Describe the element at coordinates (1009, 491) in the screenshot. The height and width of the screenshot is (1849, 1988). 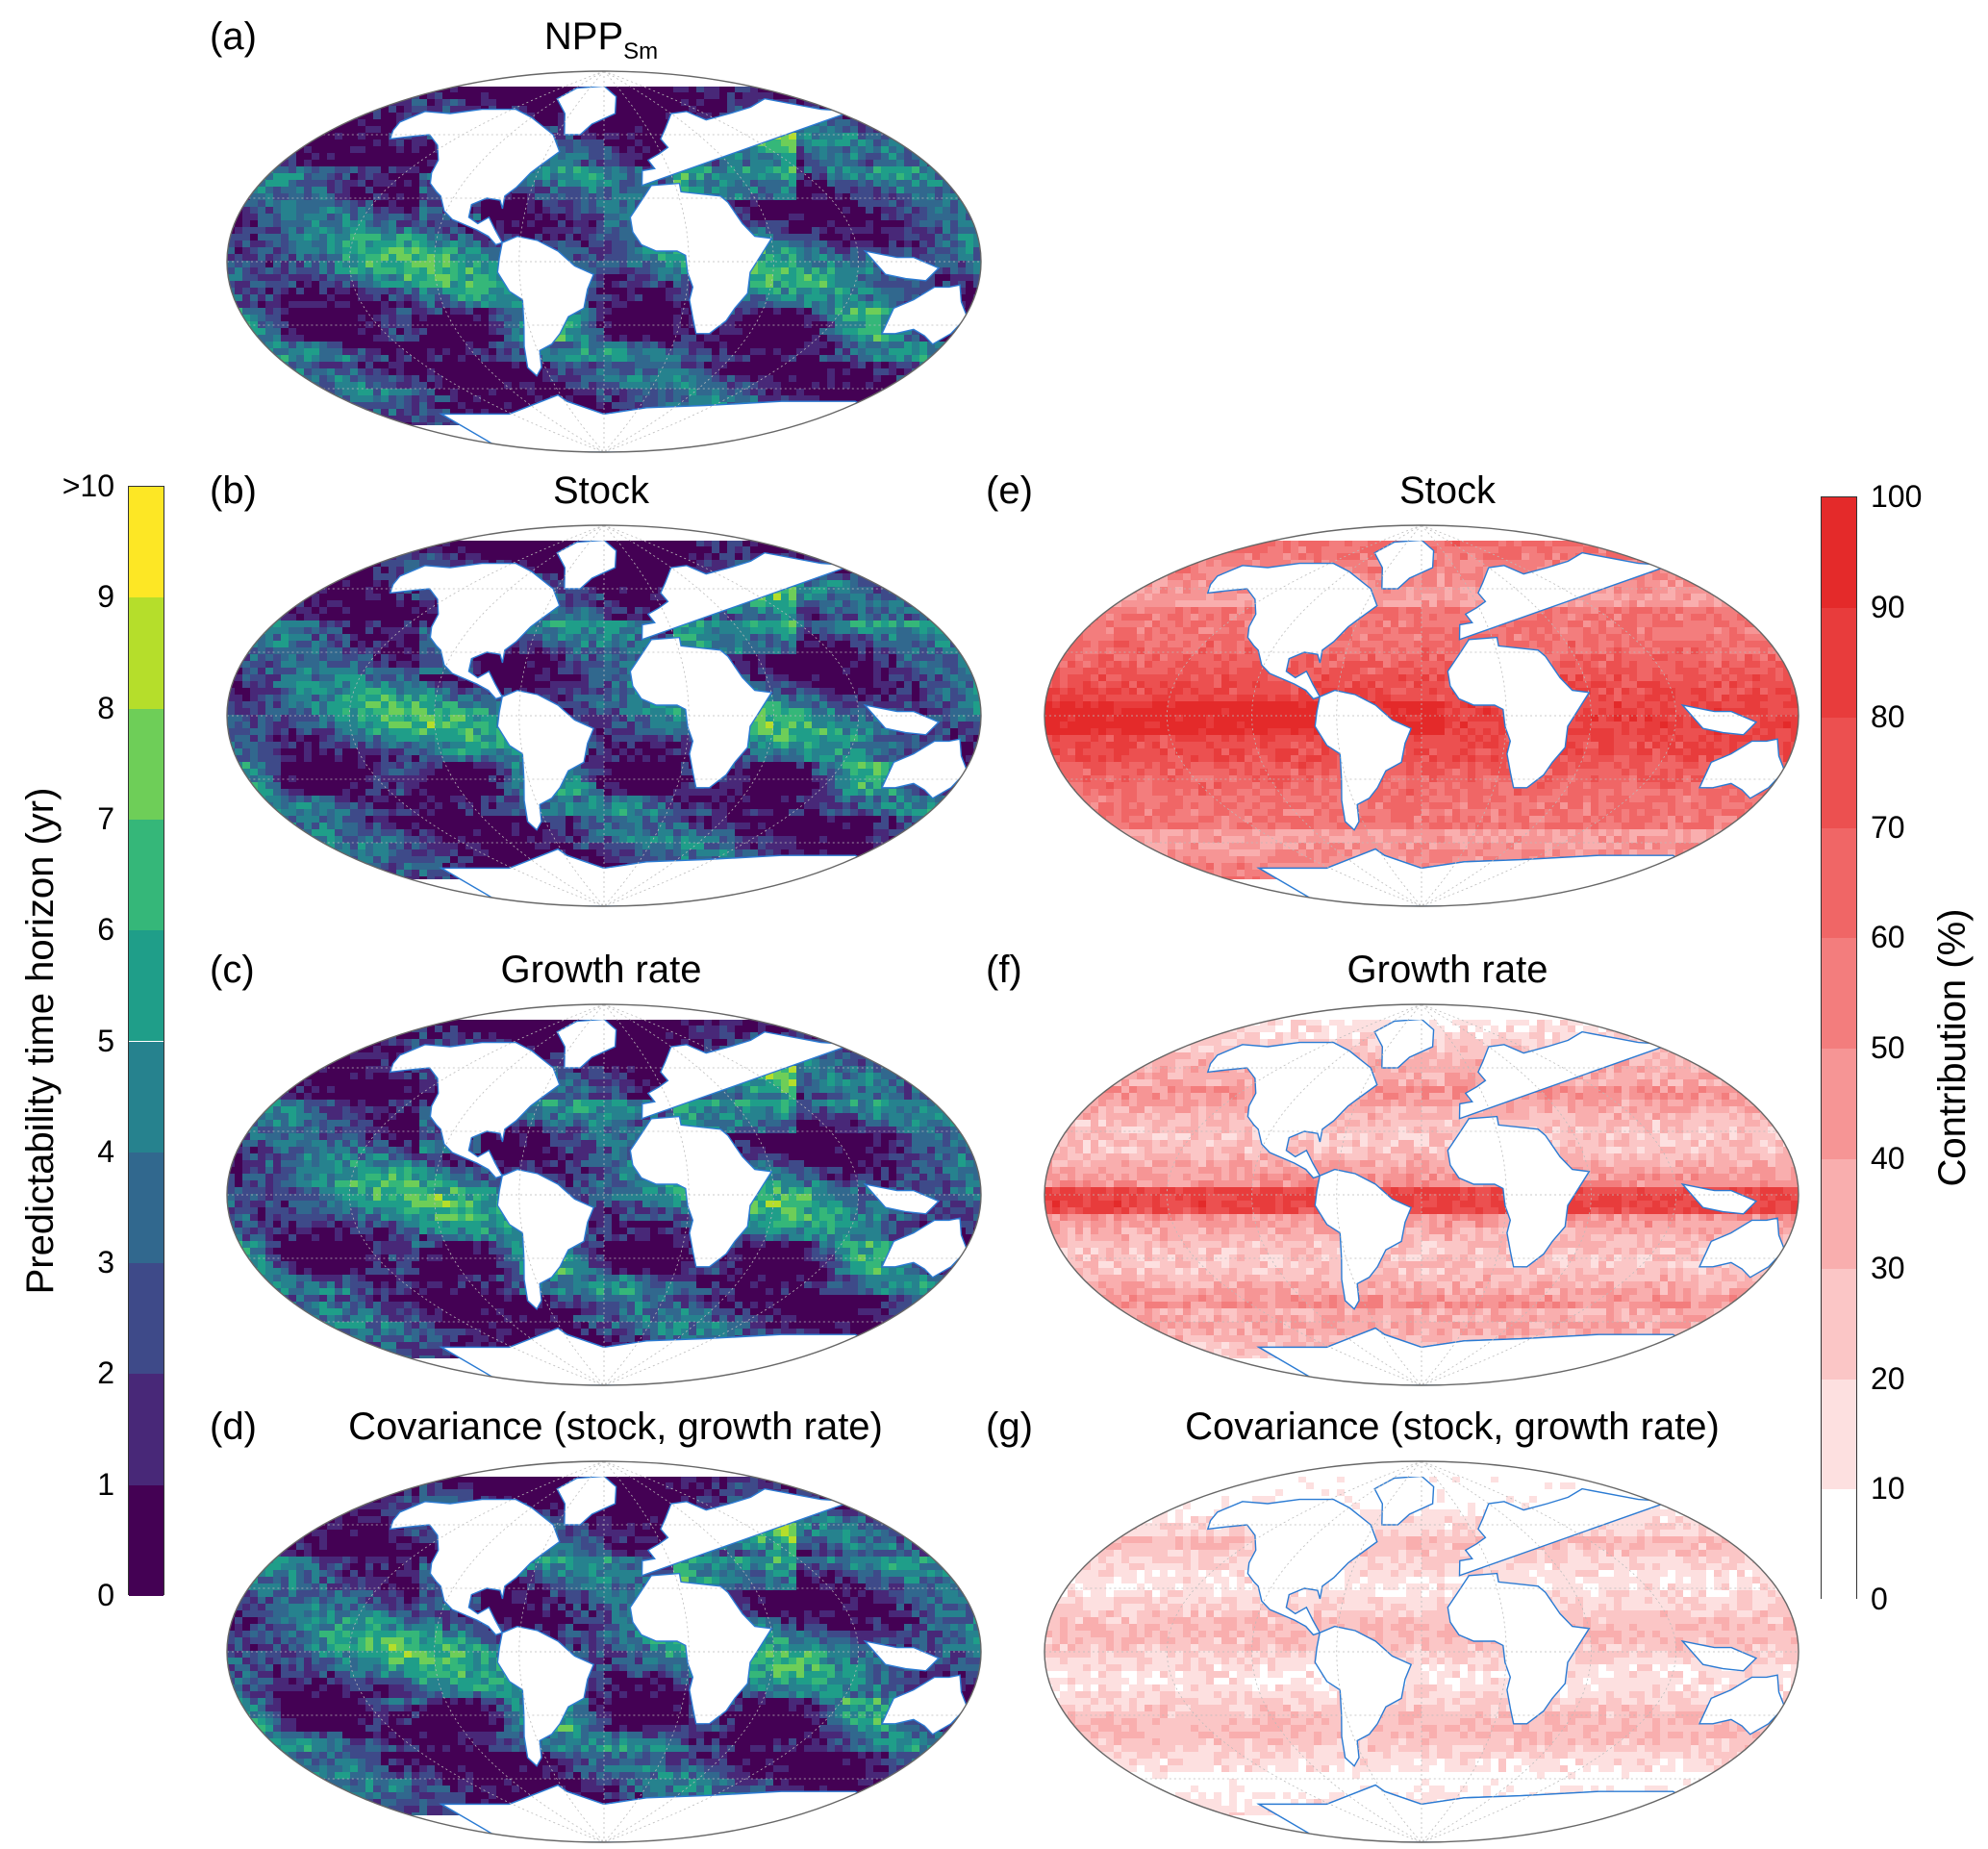
I see `panel-label-e: (e)` at that location.